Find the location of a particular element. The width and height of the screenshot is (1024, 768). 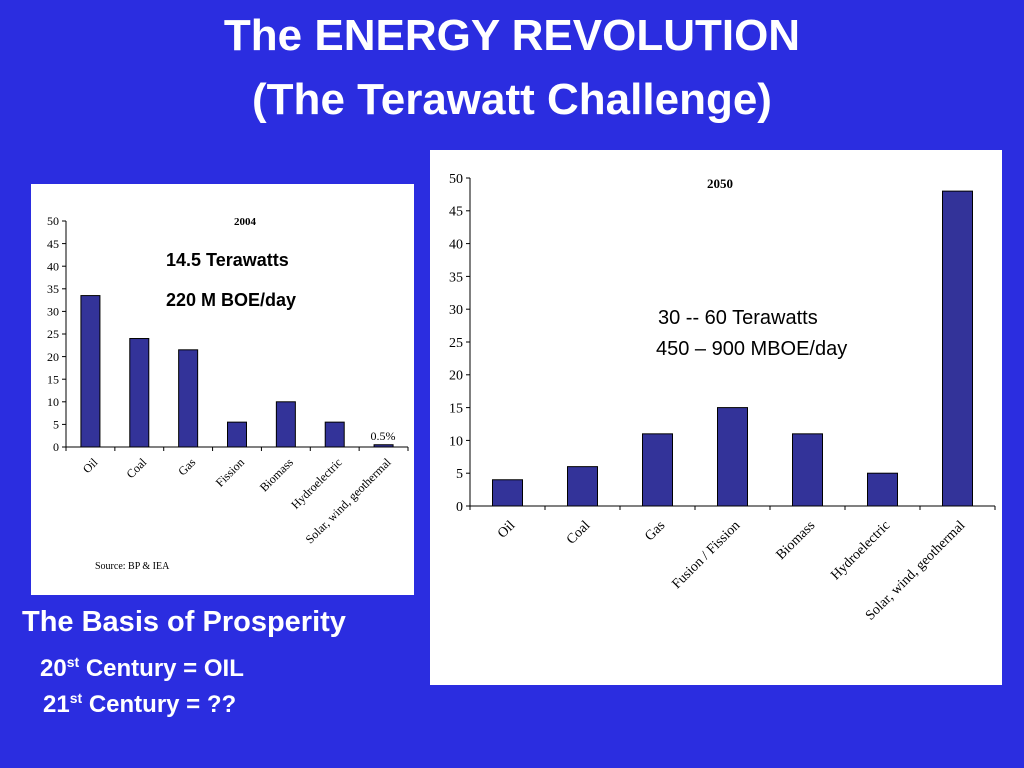

chart-2050-x-label: Biomass is located at coordinates (796, 540).